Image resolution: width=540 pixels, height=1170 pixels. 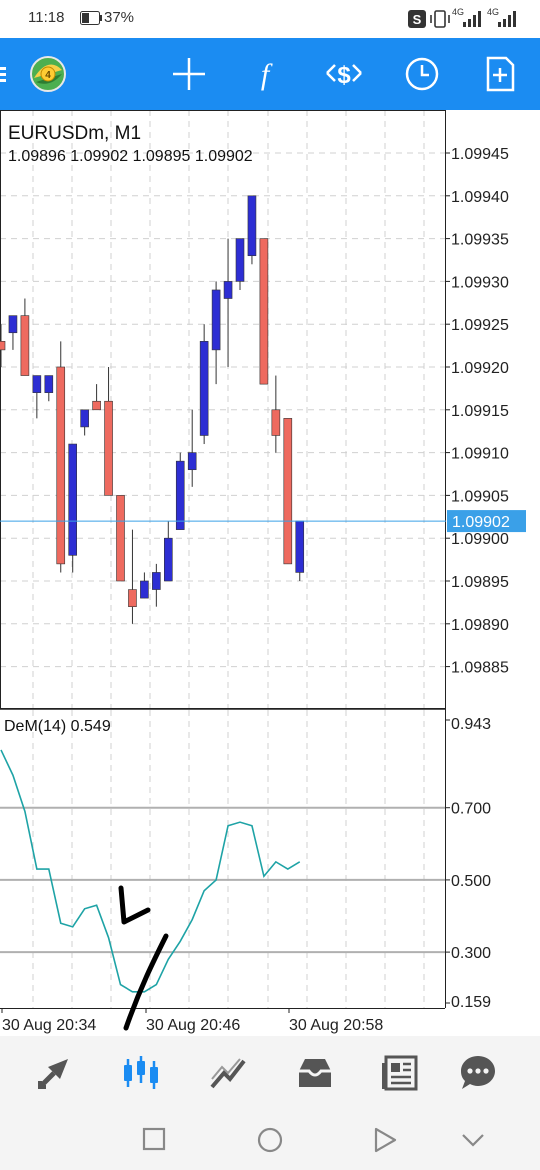 I want to click on price-tick-label: 1.09940, so click(x=480, y=197).